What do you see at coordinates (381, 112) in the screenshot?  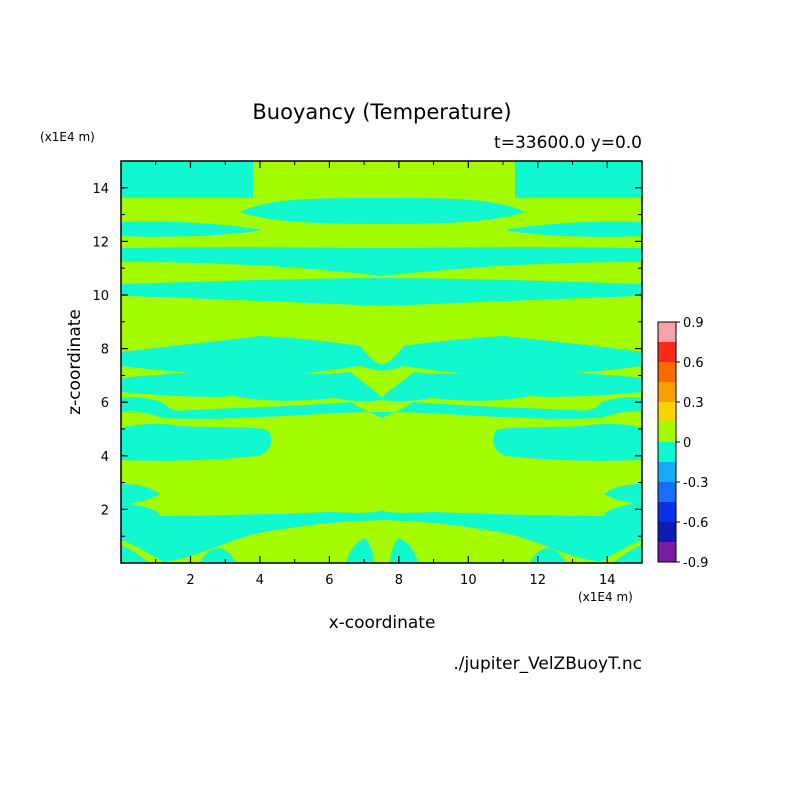 I see `chart-title: Buoyancy (Temperature)` at bounding box center [381, 112].